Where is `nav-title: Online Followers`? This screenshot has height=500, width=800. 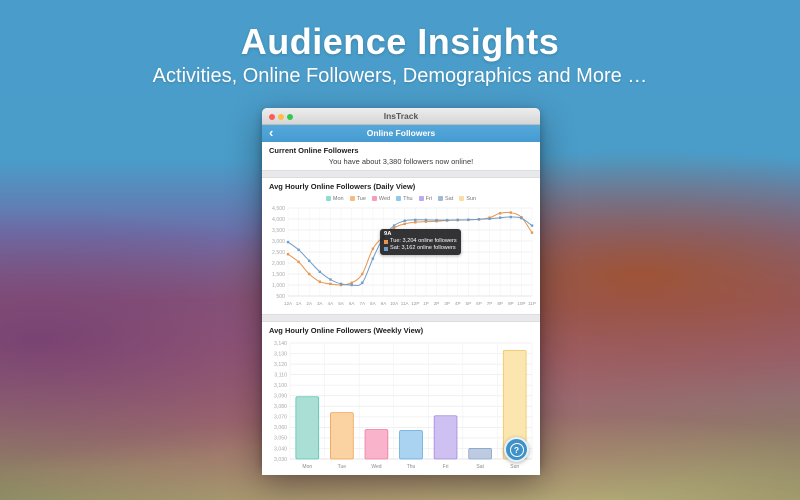 nav-title: Online Followers is located at coordinates (401, 133).